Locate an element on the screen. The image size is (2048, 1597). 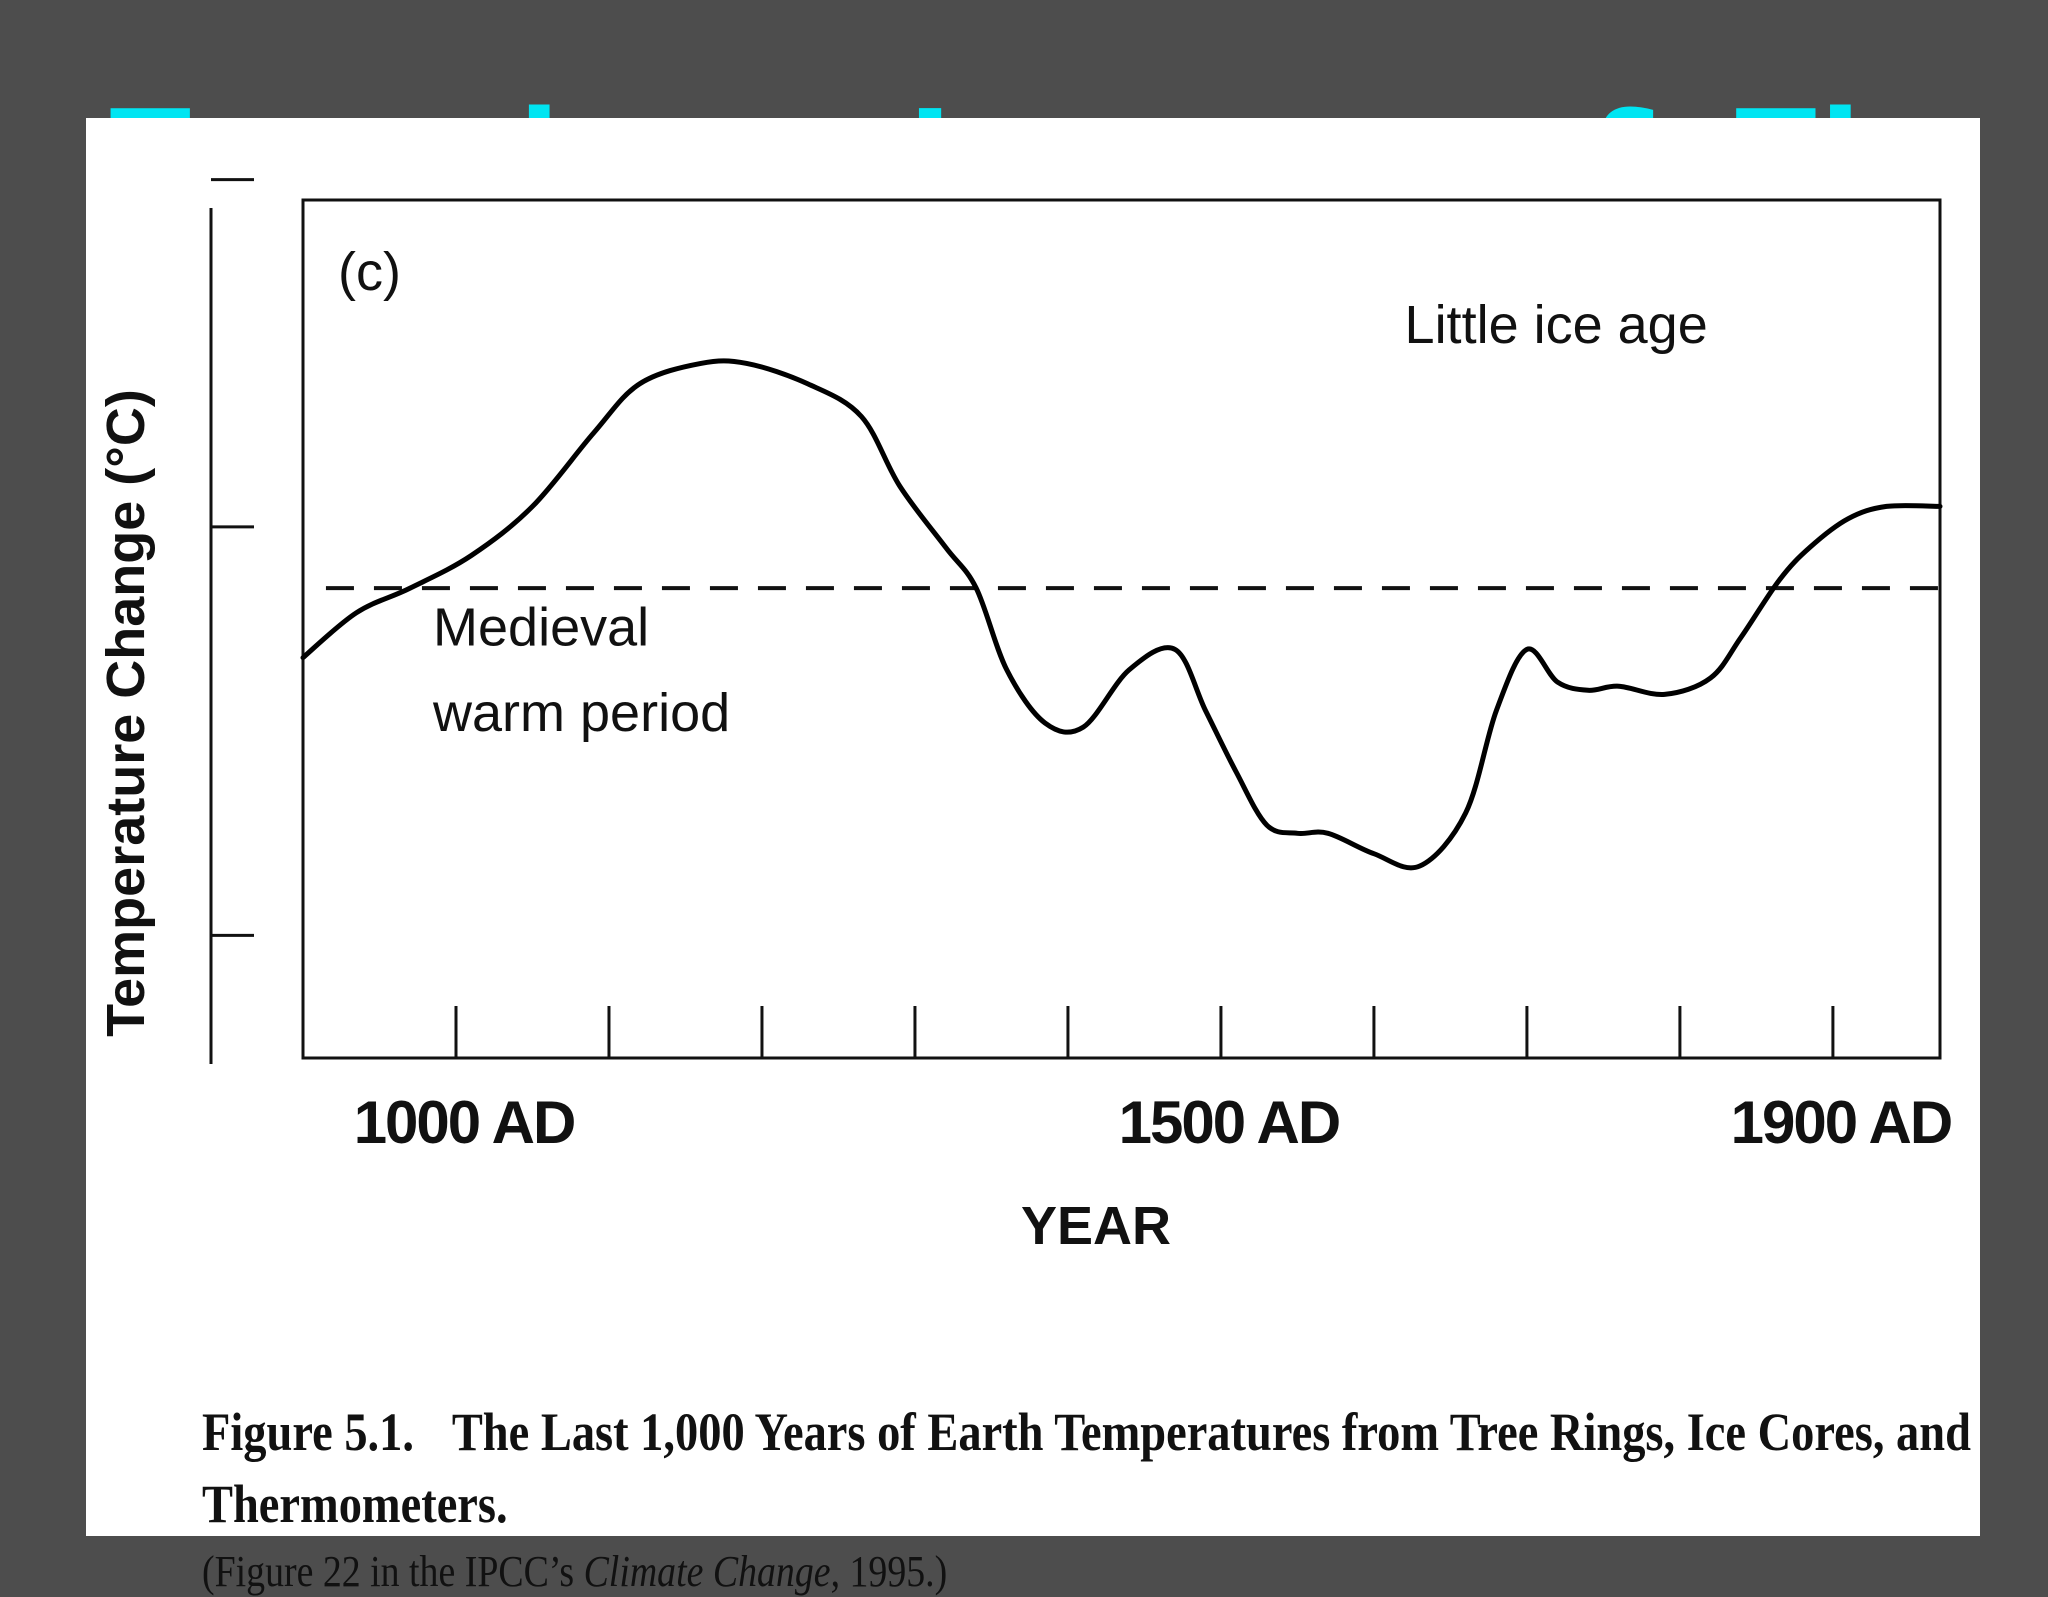
x-tick-label-0: 1000 AD is located at coordinates (464, 1122).